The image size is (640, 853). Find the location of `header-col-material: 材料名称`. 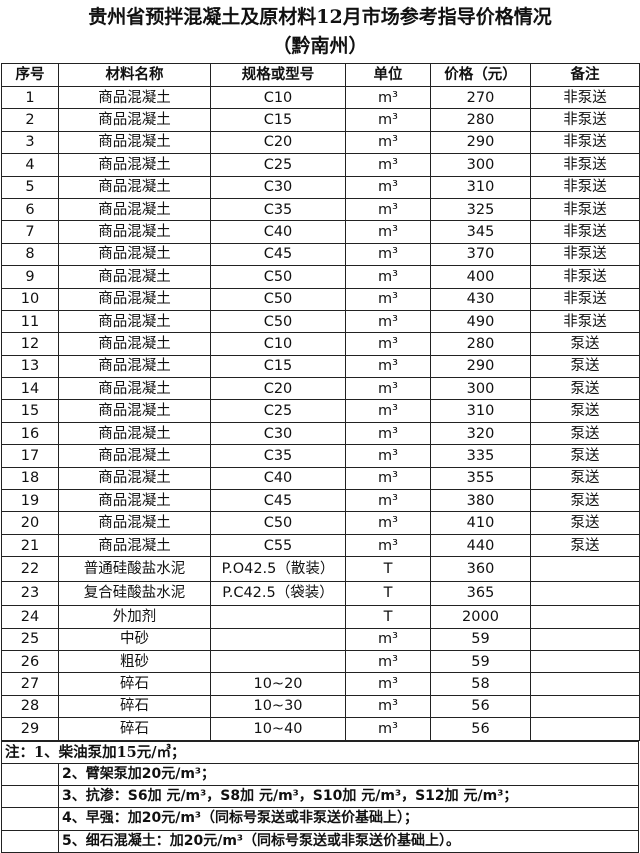

header-col-material: 材料名称 is located at coordinates (134, 75).